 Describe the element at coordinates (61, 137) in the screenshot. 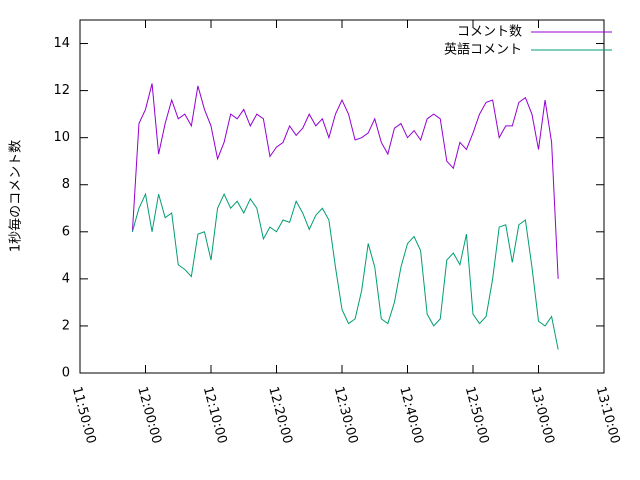

I see `y-tick-label: 10` at that location.